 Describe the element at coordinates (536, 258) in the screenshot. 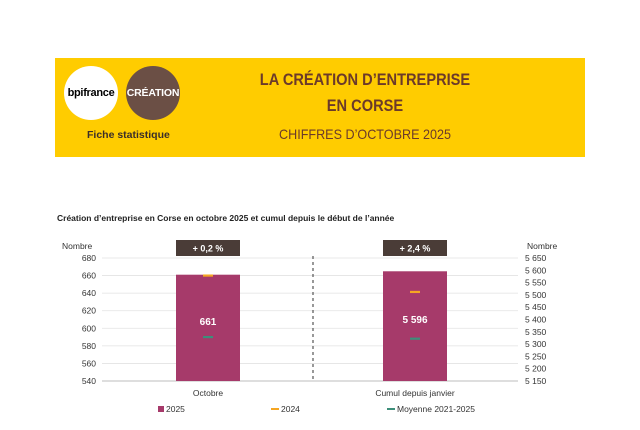

I see `right-axis-tick-label: 5 650` at that location.